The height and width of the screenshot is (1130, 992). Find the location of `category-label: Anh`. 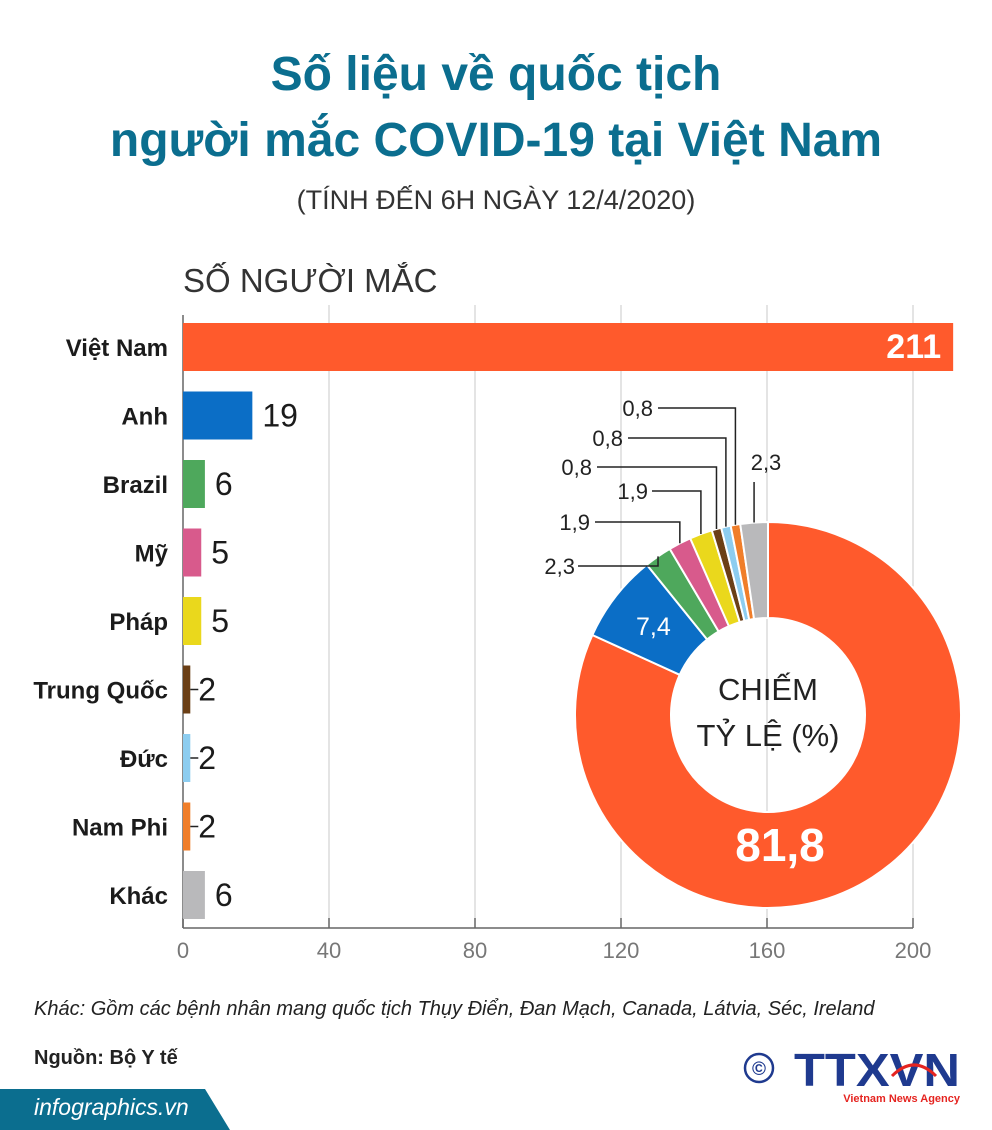

category-label: Anh is located at coordinates (144, 417).